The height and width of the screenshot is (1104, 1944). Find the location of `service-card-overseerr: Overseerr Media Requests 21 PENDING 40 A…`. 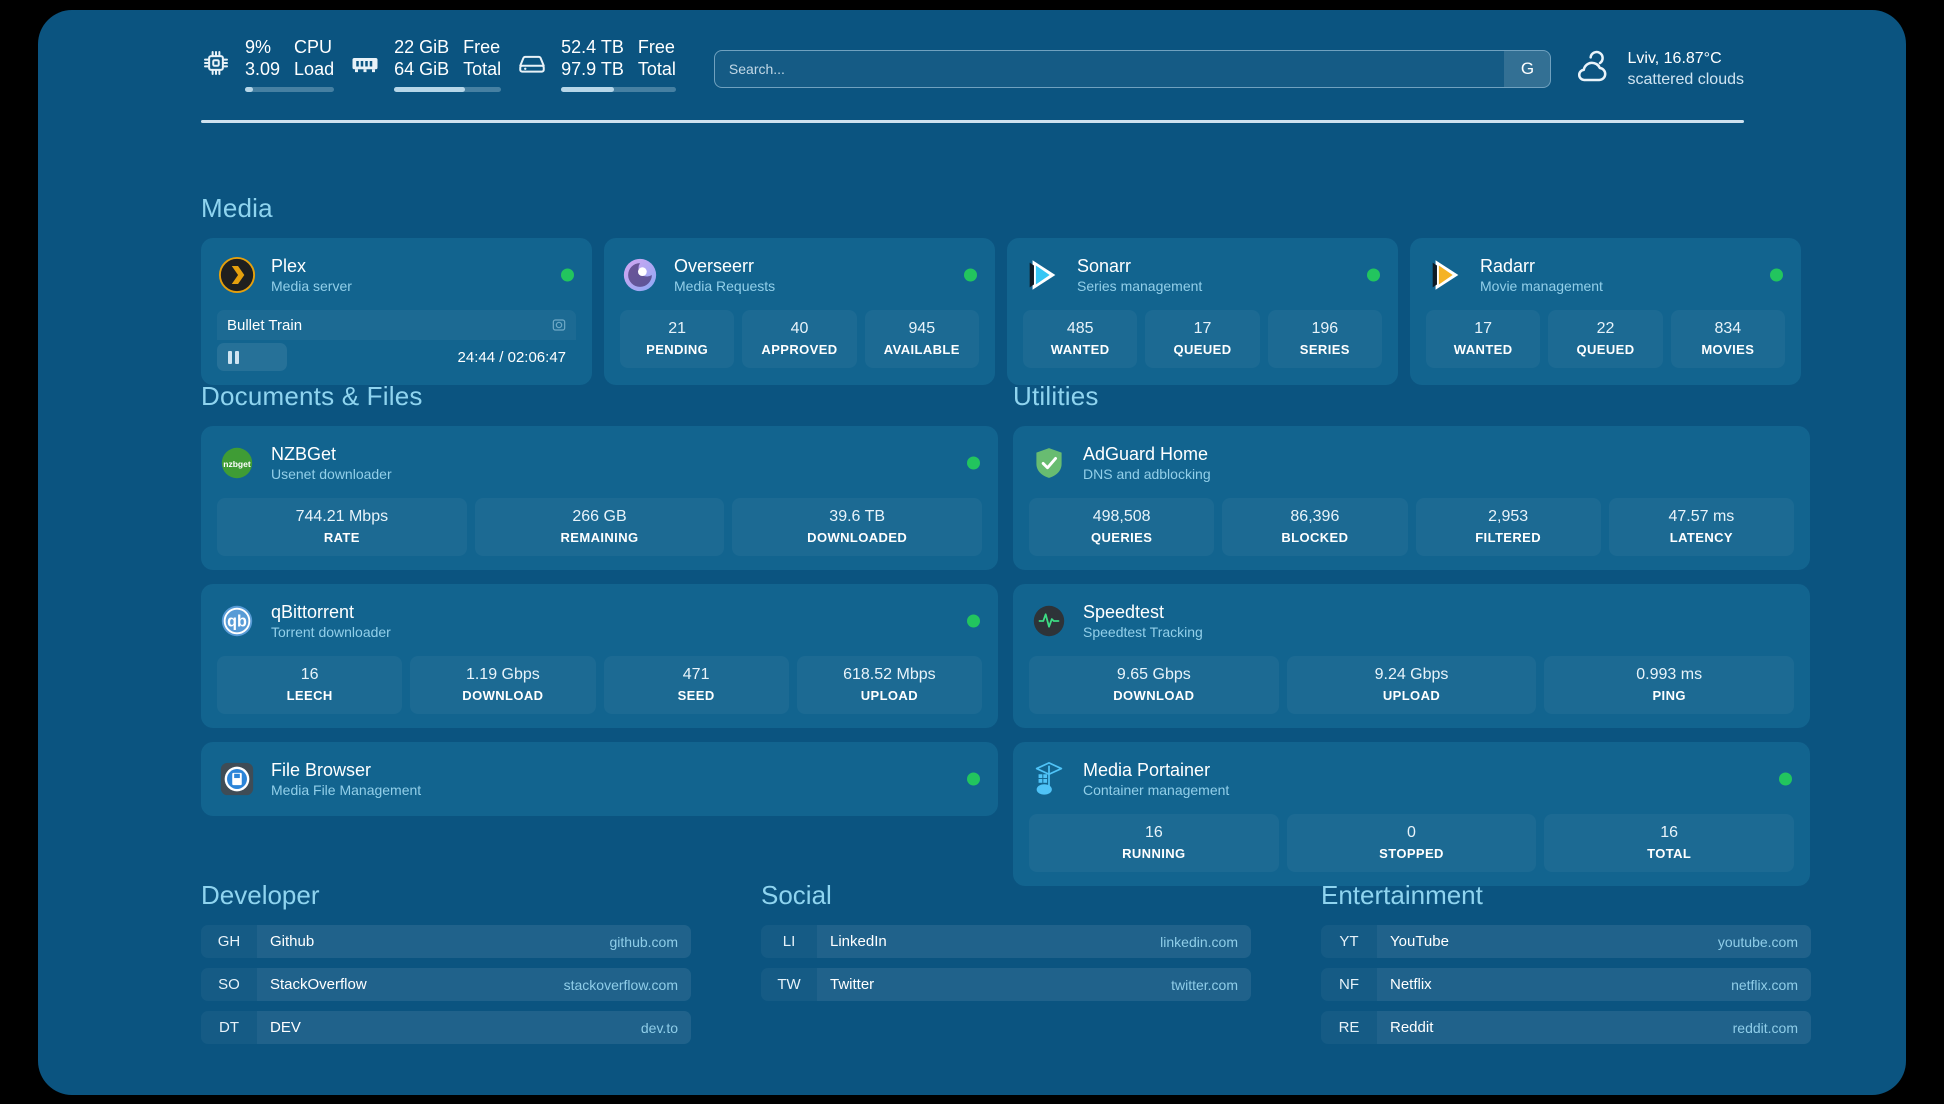

service-card-overseerr: Overseerr Media Requests 21 PENDING 40 A… is located at coordinates (799, 311).